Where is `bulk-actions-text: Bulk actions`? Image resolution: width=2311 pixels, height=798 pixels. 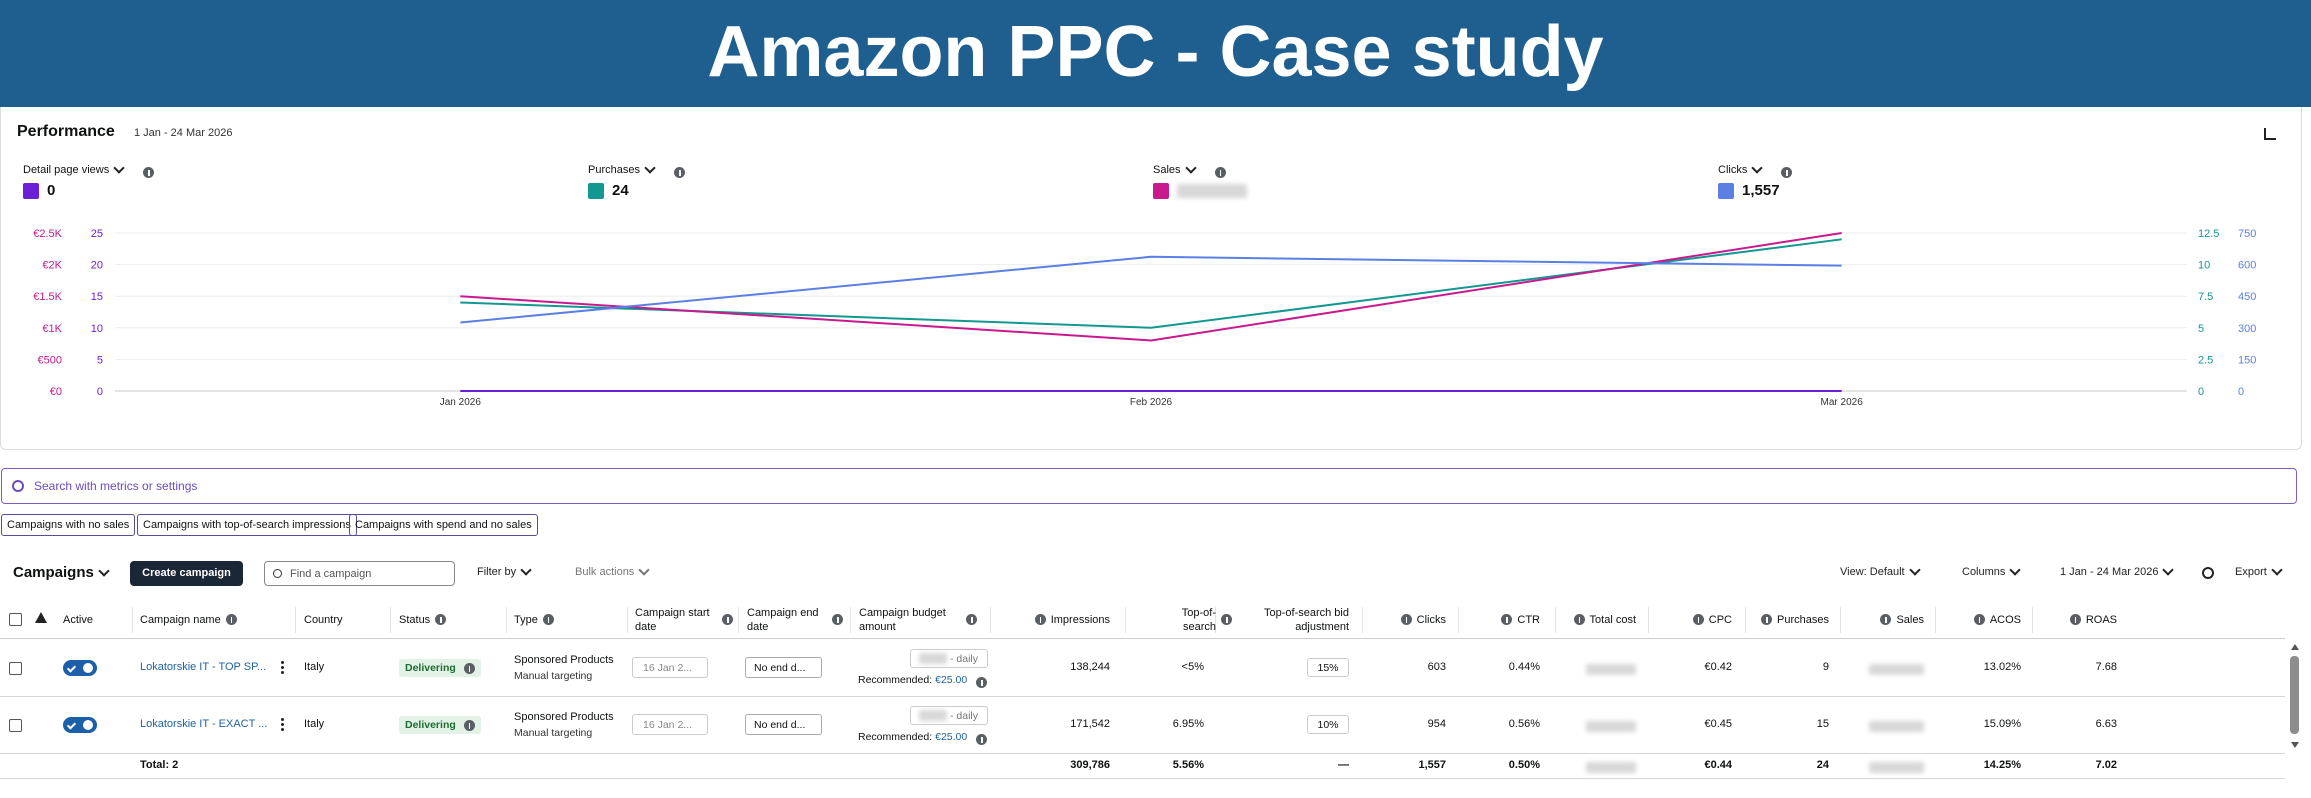 bulk-actions-text: Bulk actions is located at coordinates (605, 572).